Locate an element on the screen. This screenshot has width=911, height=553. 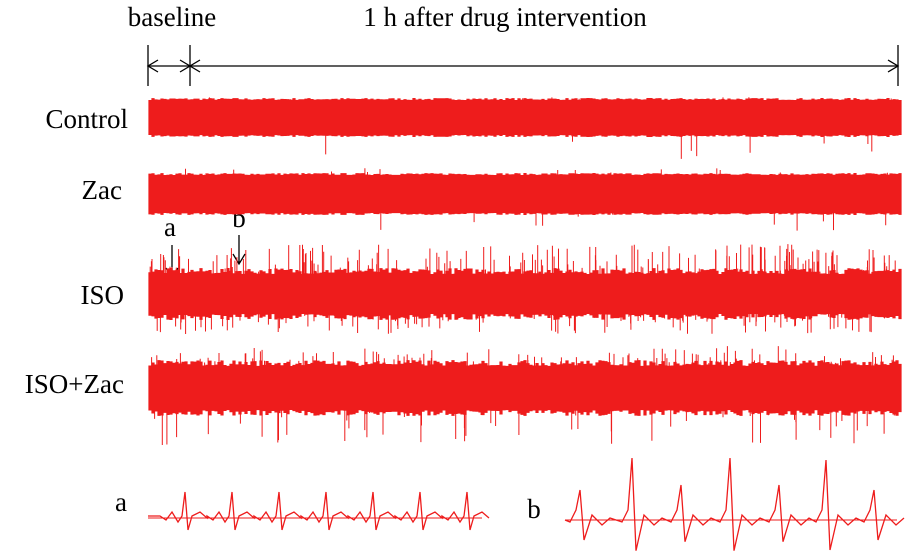
inset-label: a is located at coordinates (121, 502).